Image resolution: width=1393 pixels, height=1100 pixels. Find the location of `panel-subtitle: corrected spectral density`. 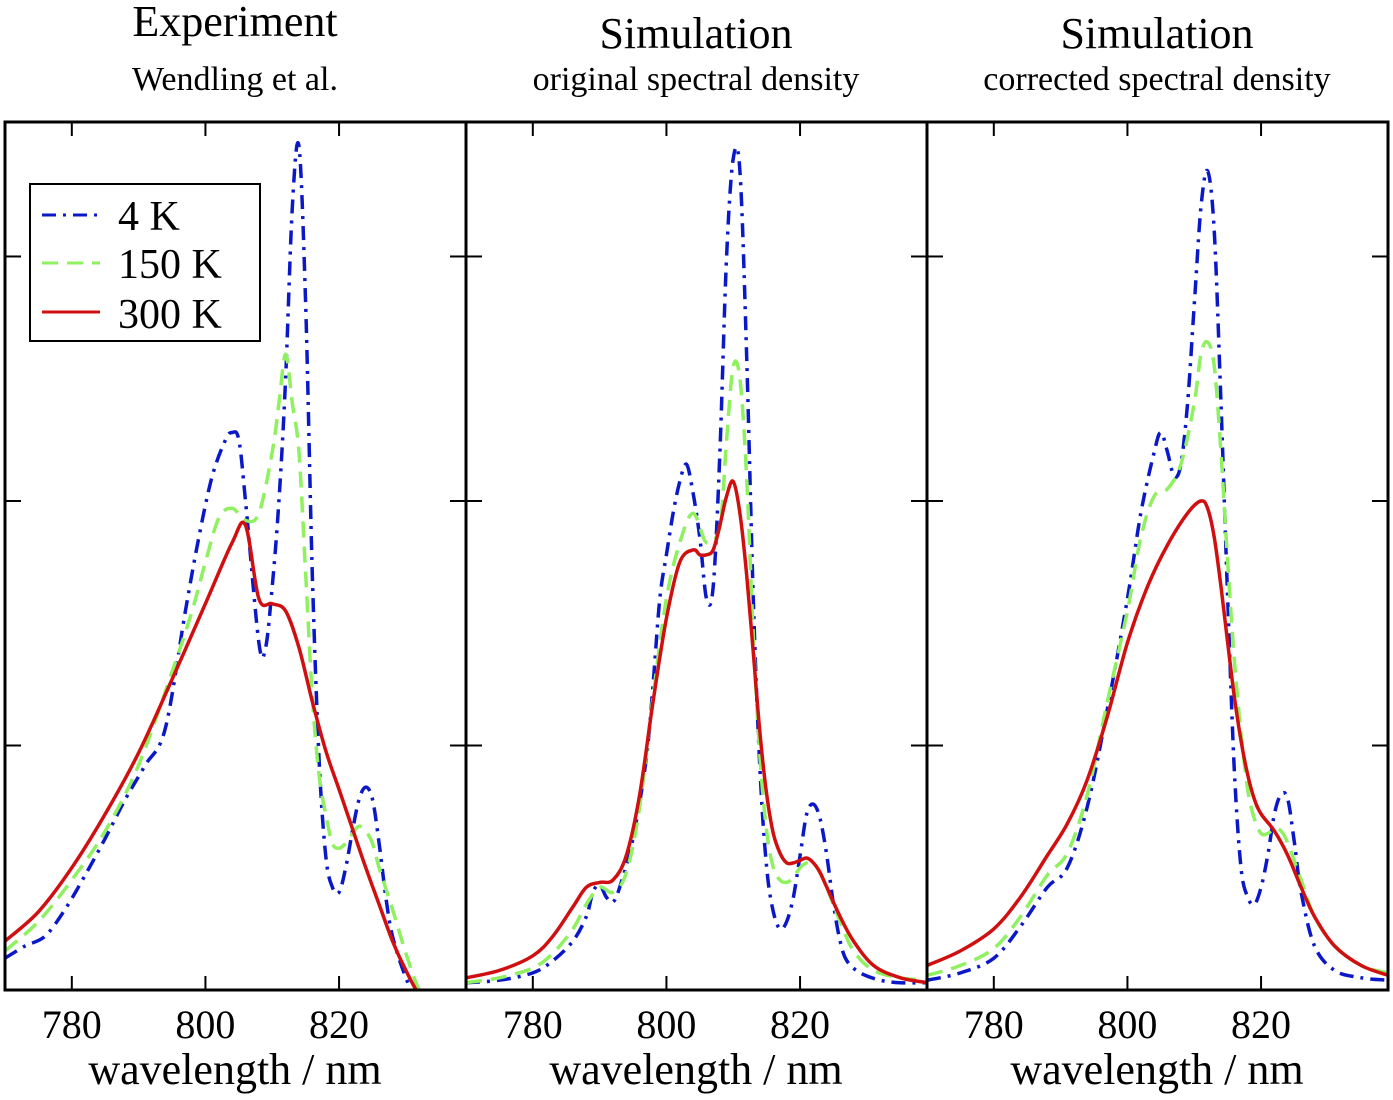

panel-subtitle: corrected spectral density is located at coordinates (1156, 79).